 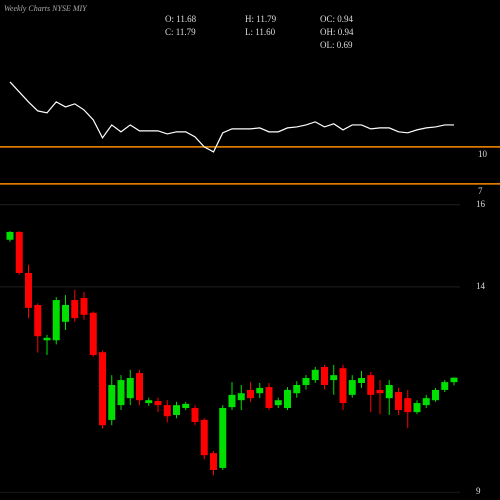 What do you see at coordinates (337, 32) in the screenshot?
I see `summary-text: OH: 0.94` at bounding box center [337, 32].